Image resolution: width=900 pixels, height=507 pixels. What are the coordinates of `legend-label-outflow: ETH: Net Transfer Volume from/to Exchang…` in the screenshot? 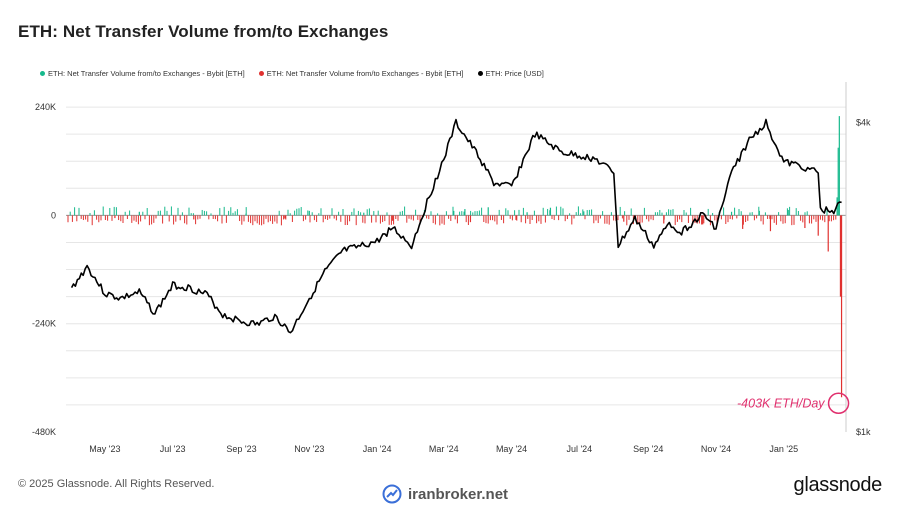 It's located at (365, 73).